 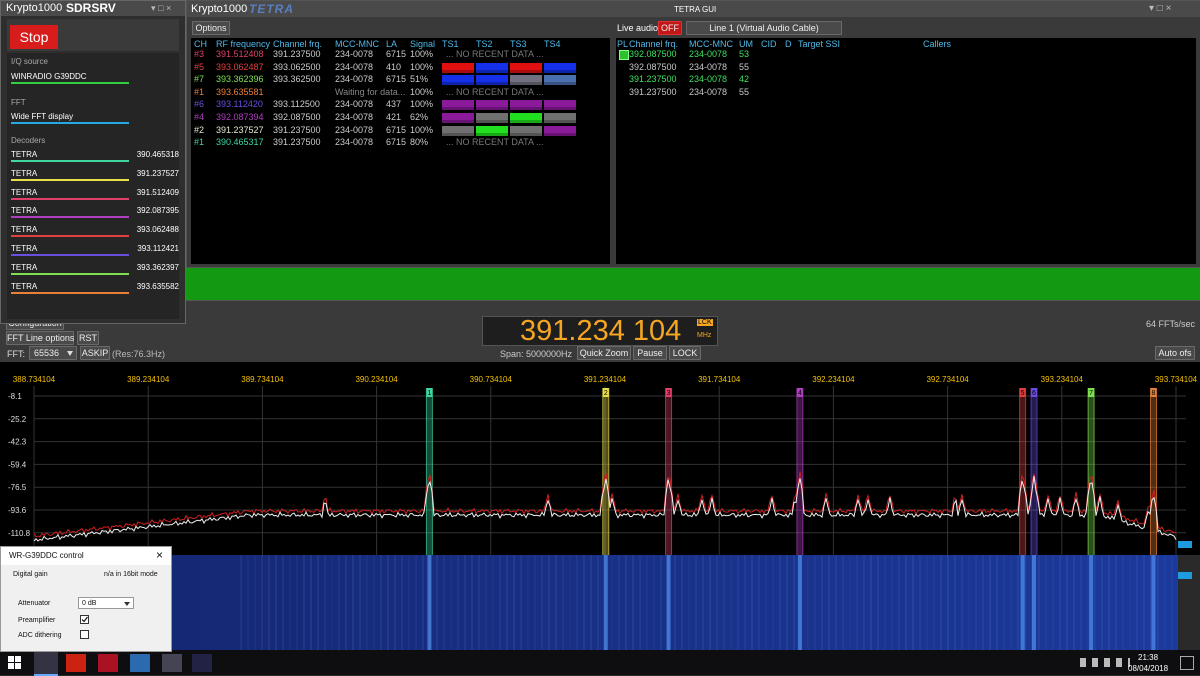 I want to click on fft-size-select: 65536, so click(x=53, y=353).